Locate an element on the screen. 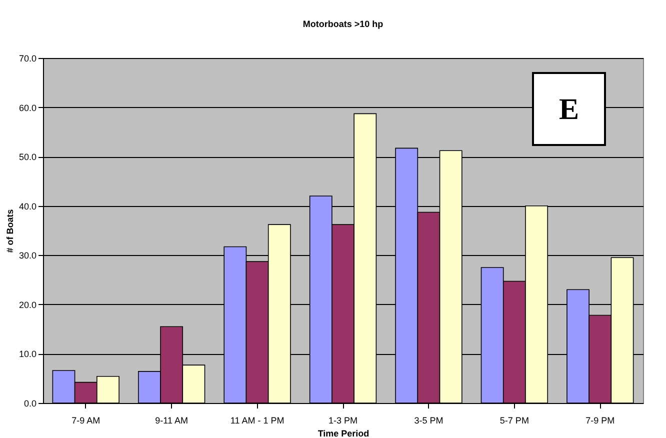  y-tick-label: 50.0 is located at coordinates (27, 157).